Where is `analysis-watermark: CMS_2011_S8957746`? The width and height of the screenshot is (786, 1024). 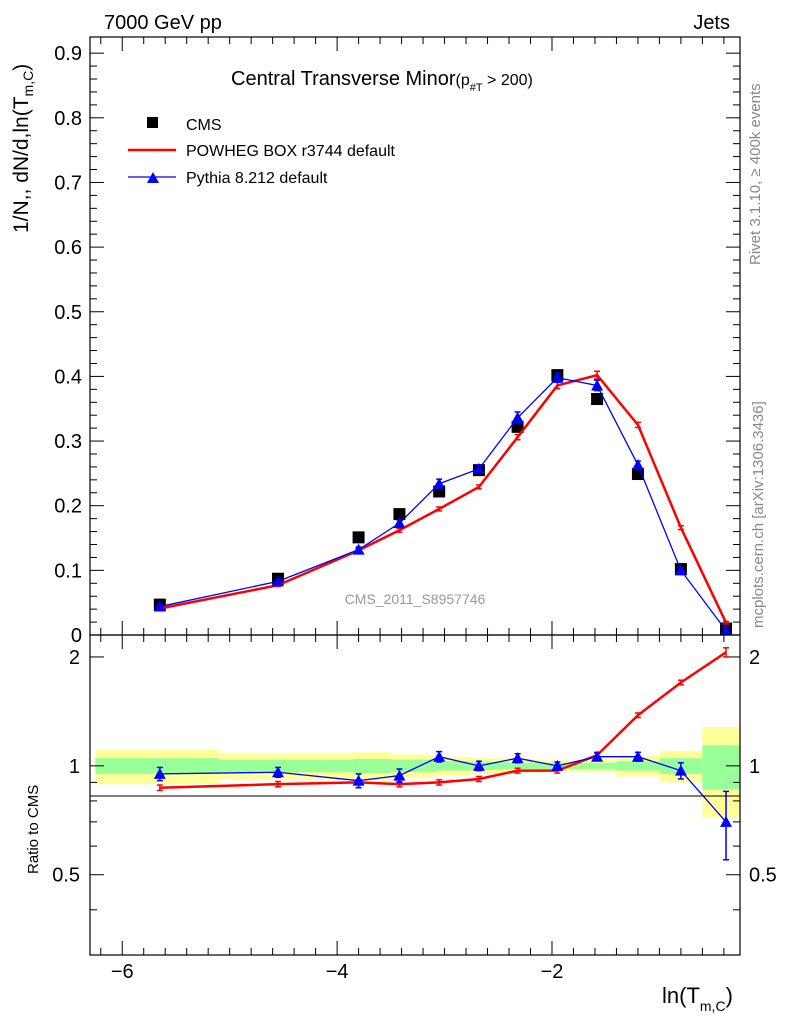
analysis-watermark: CMS_2011_S8957746 is located at coordinates (415, 599).